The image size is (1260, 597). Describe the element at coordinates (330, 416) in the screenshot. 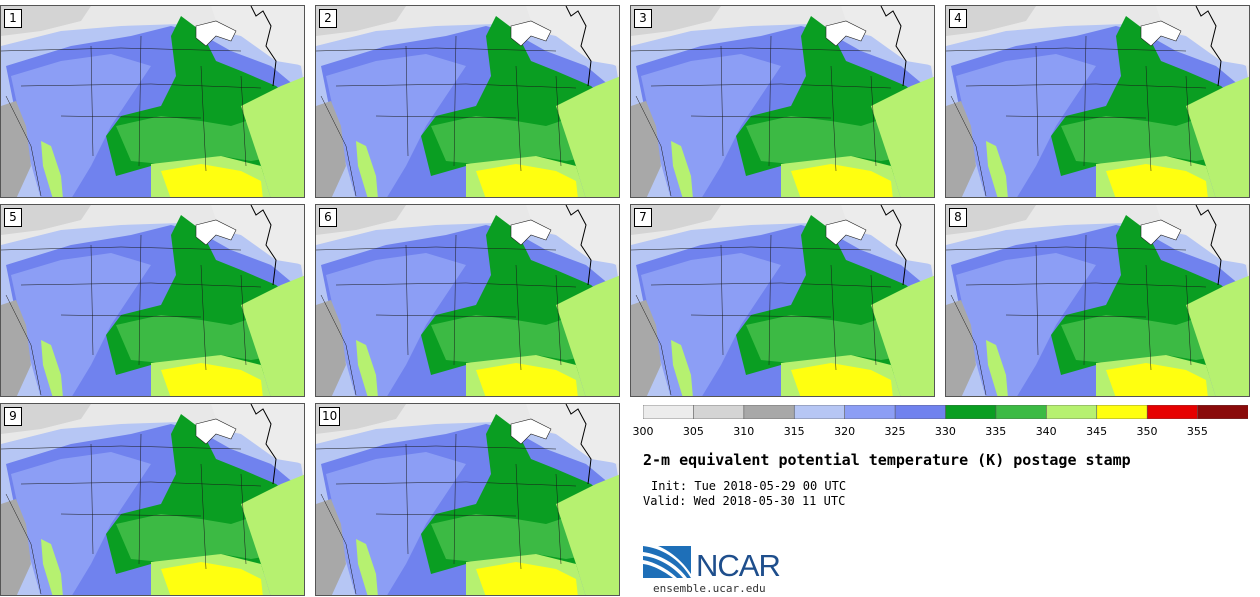

I see `member-label: 10` at that location.